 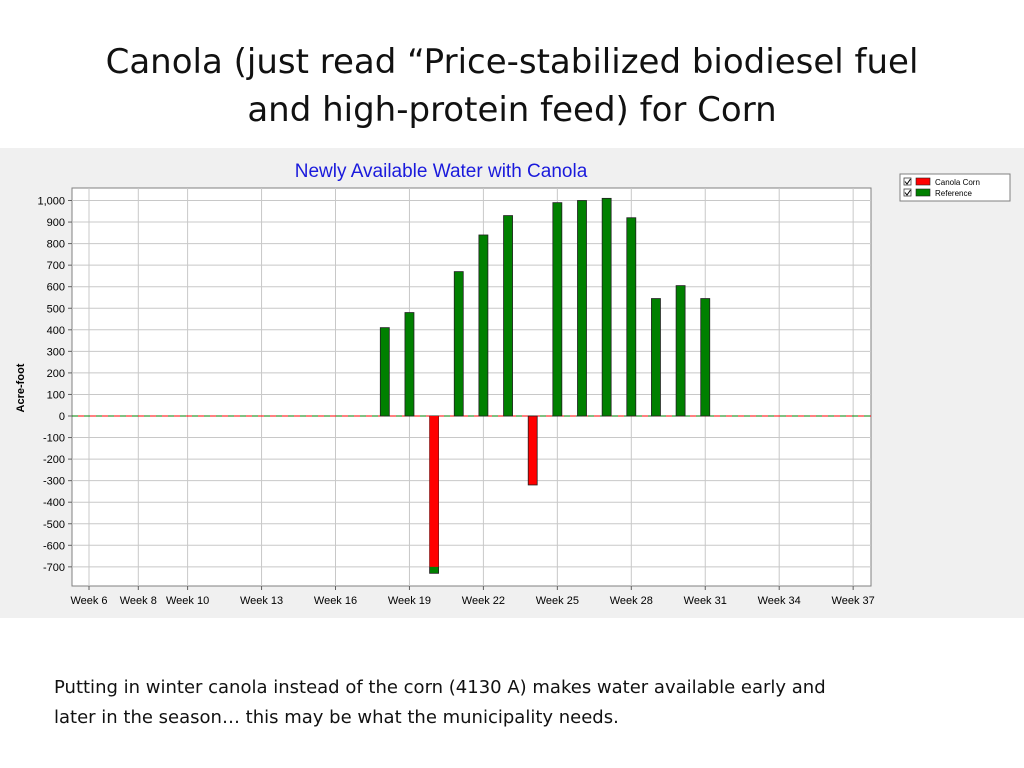 What do you see at coordinates (953, 193) in the screenshot?
I see `legend-label: Reference` at bounding box center [953, 193].